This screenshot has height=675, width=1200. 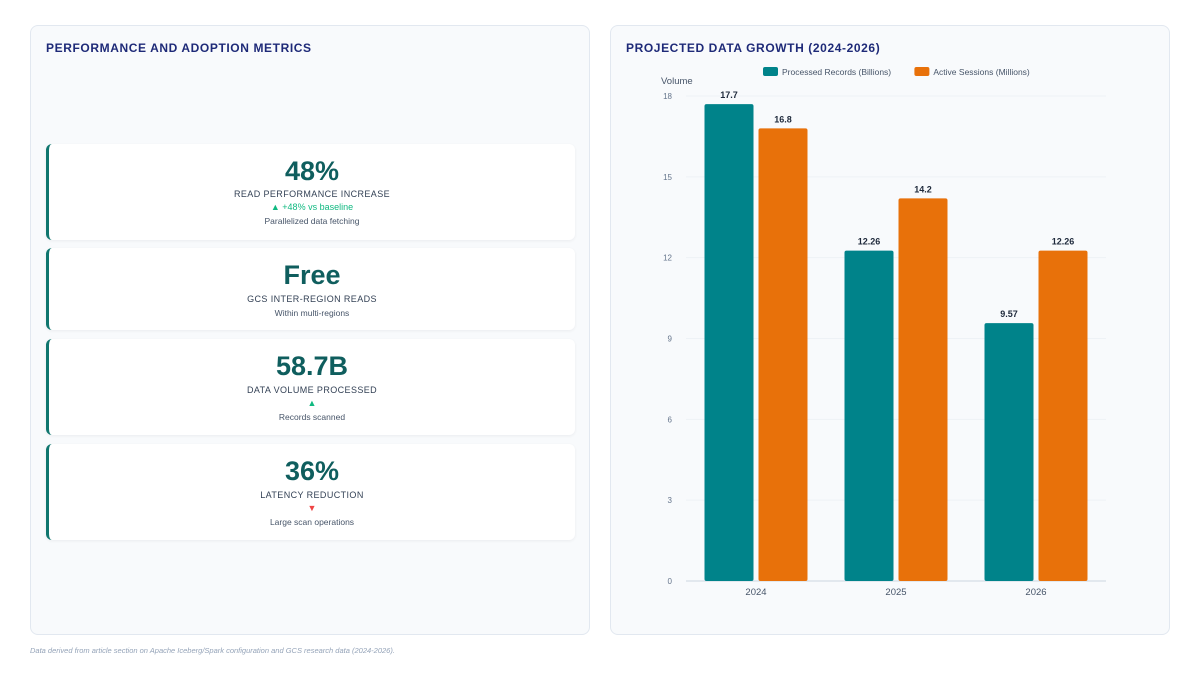 What do you see at coordinates (312, 207) in the screenshot?
I see `metric-trend: ▲ +48% vs baseline` at bounding box center [312, 207].